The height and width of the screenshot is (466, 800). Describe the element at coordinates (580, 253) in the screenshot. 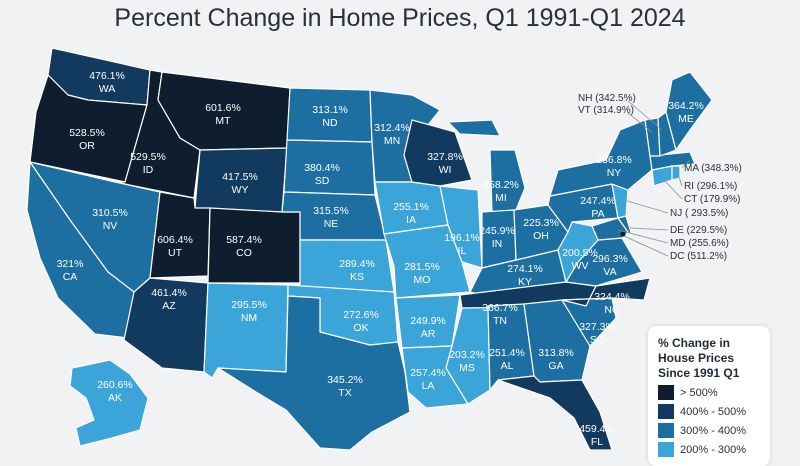

I see `state-value-wv: 200.5%` at that location.